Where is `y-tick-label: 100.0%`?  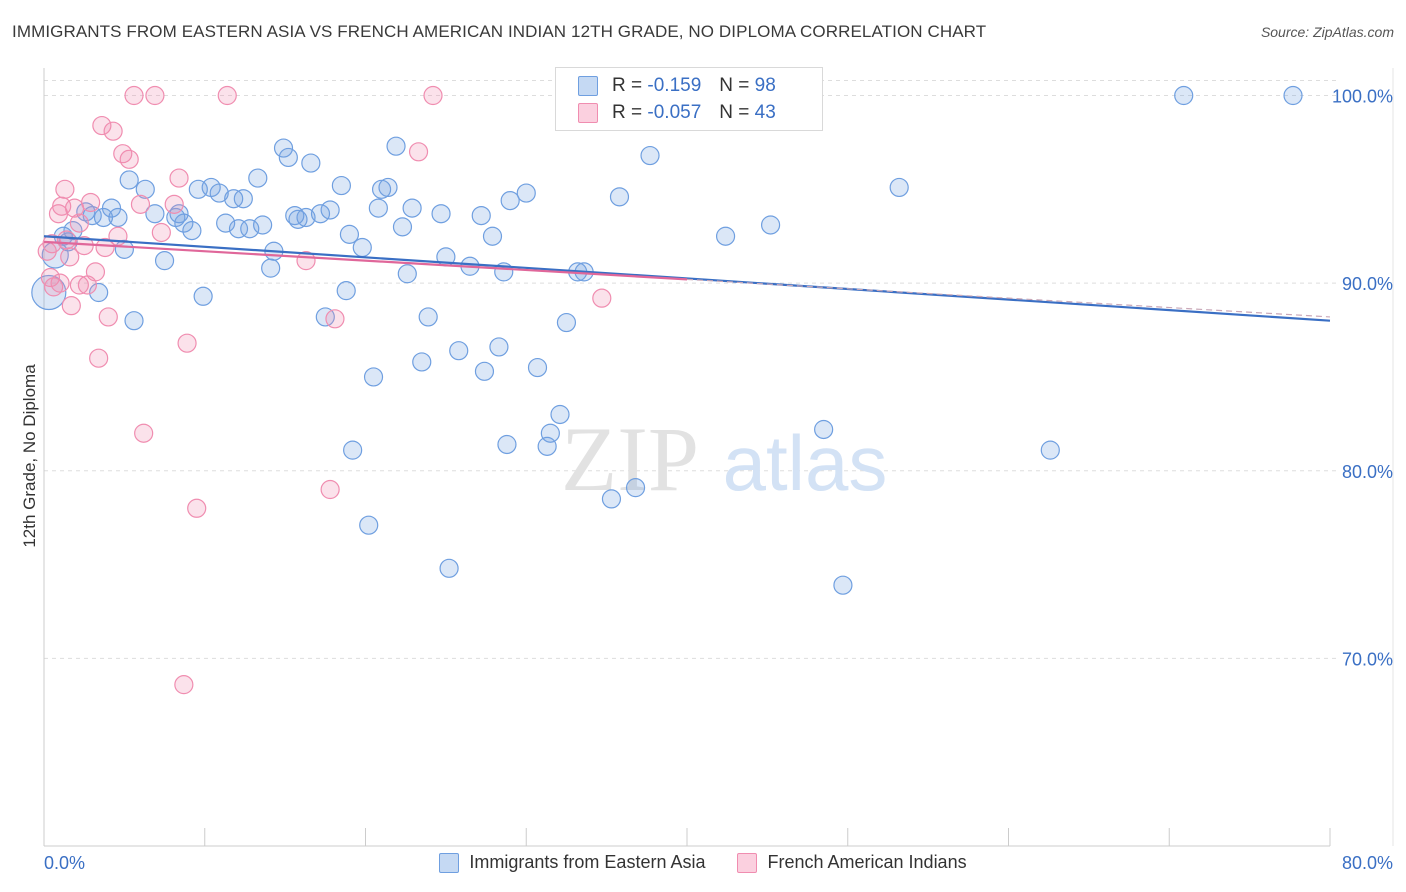
y-tick-label: 100.0% is located at coordinates (1362, 97).